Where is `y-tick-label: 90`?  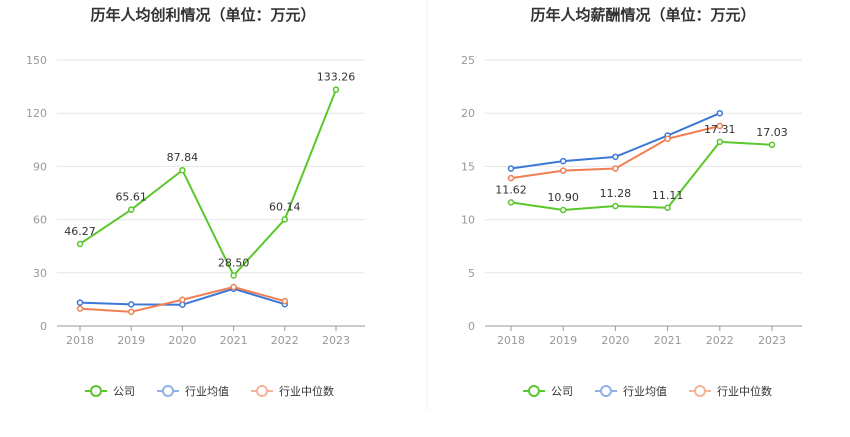
y-tick-label: 90 is located at coordinates (40, 166).